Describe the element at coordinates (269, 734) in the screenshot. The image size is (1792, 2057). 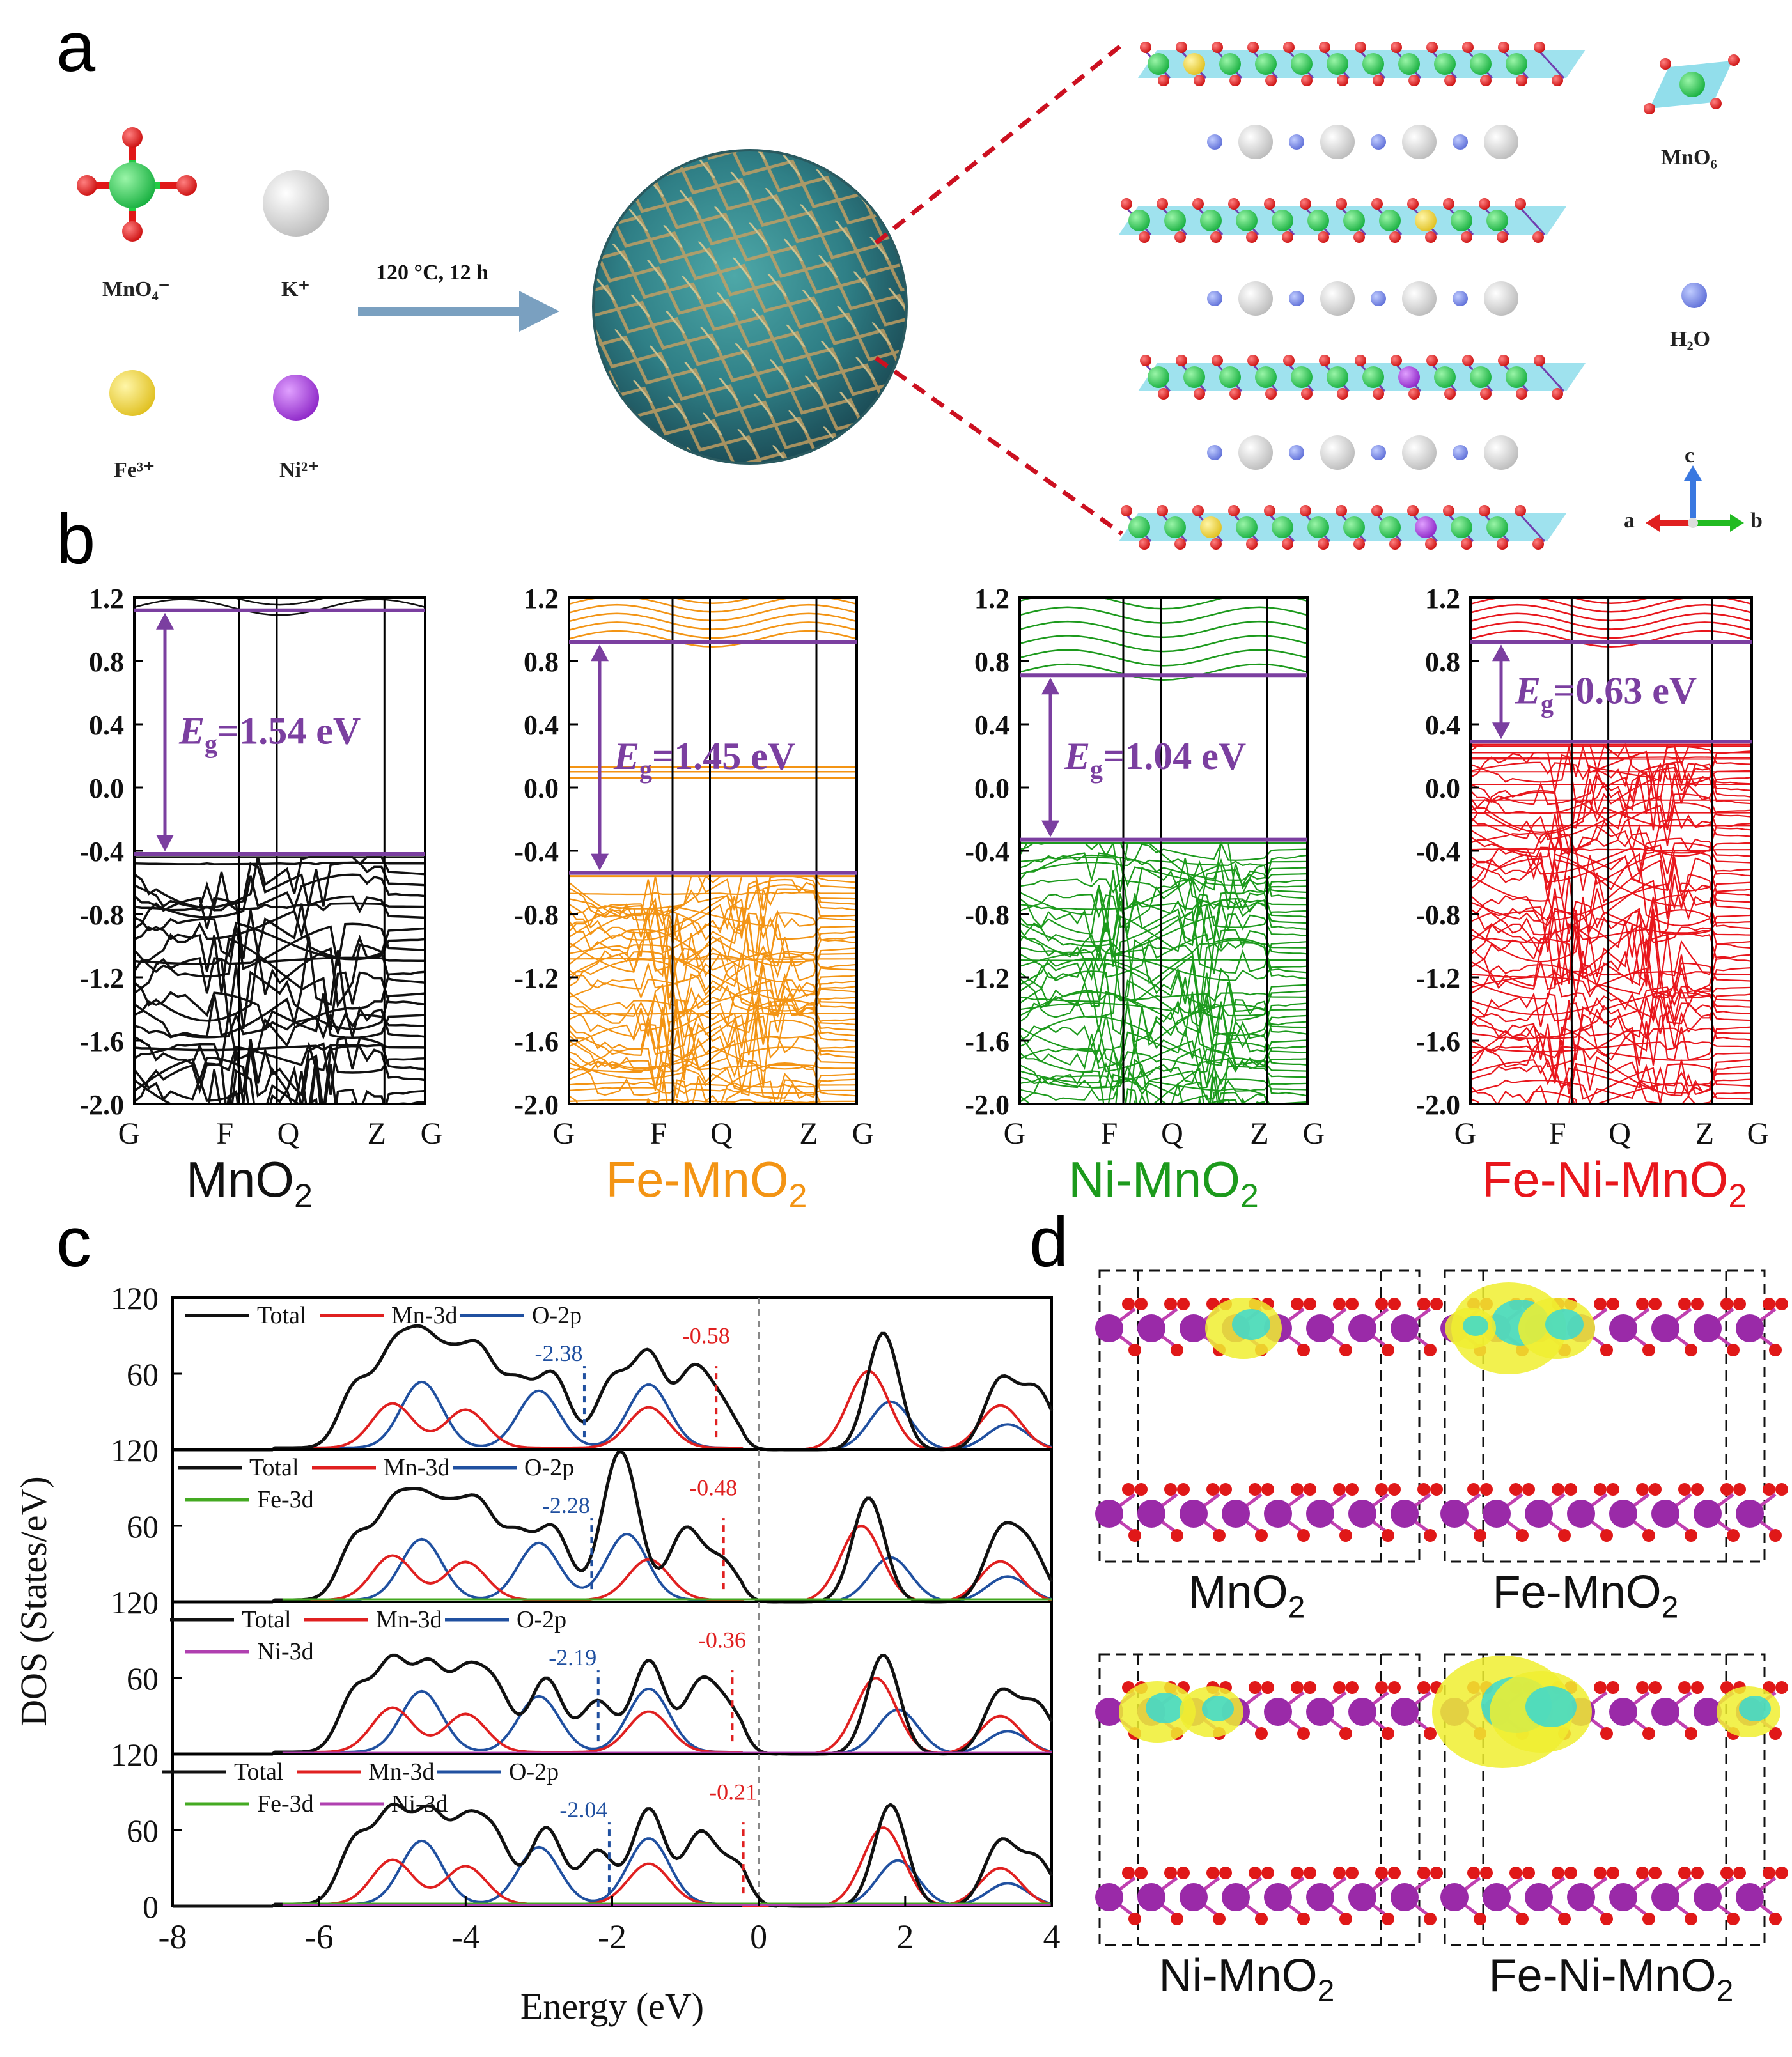
I see `band-gap-label: Eg=1.54 eV` at that location.